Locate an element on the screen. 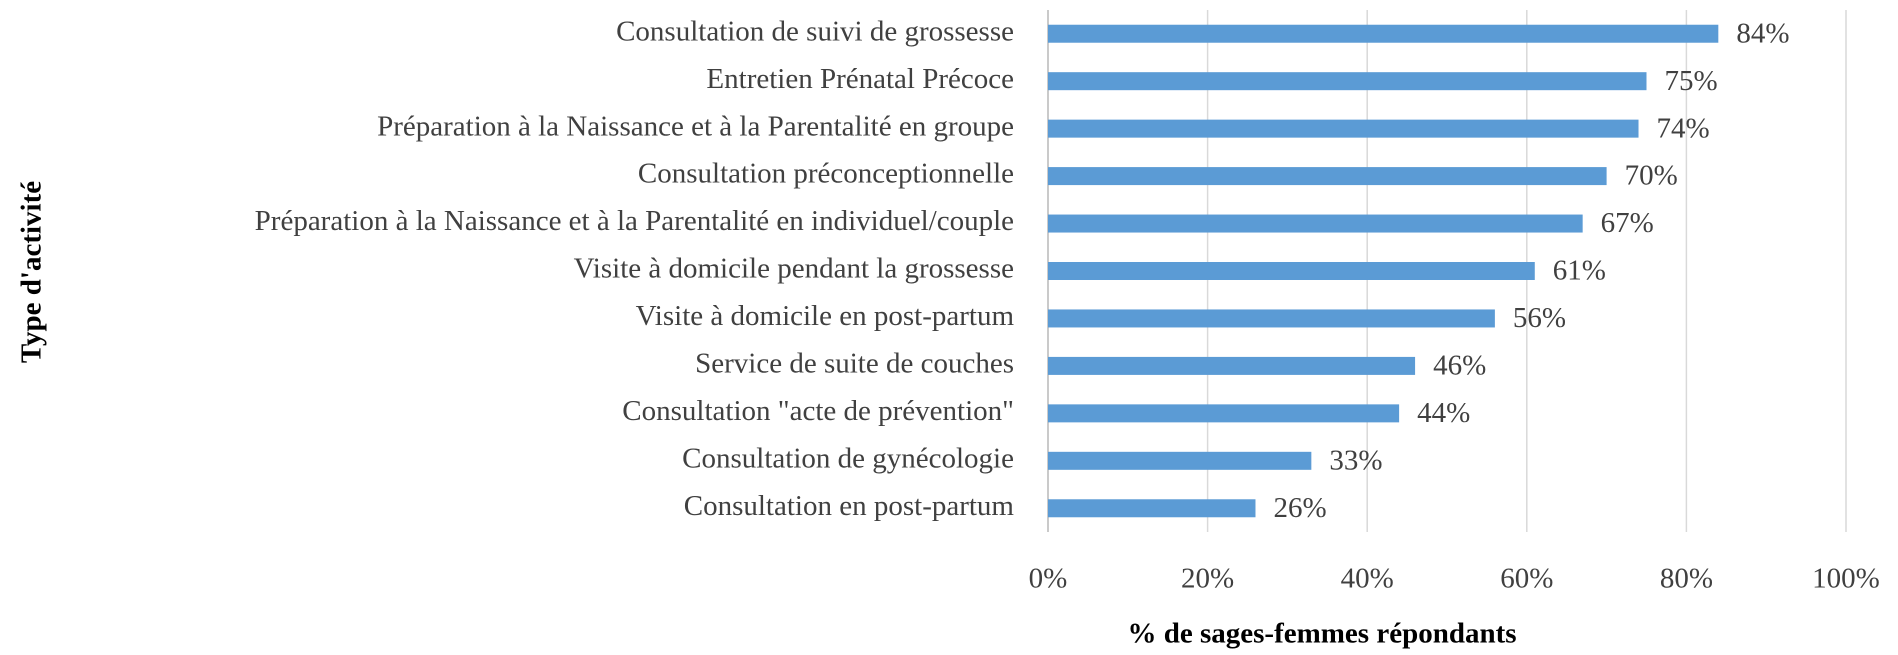 The height and width of the screenshot is (655, 1898). value-label: 75% is located at coordinates (1691, 81).